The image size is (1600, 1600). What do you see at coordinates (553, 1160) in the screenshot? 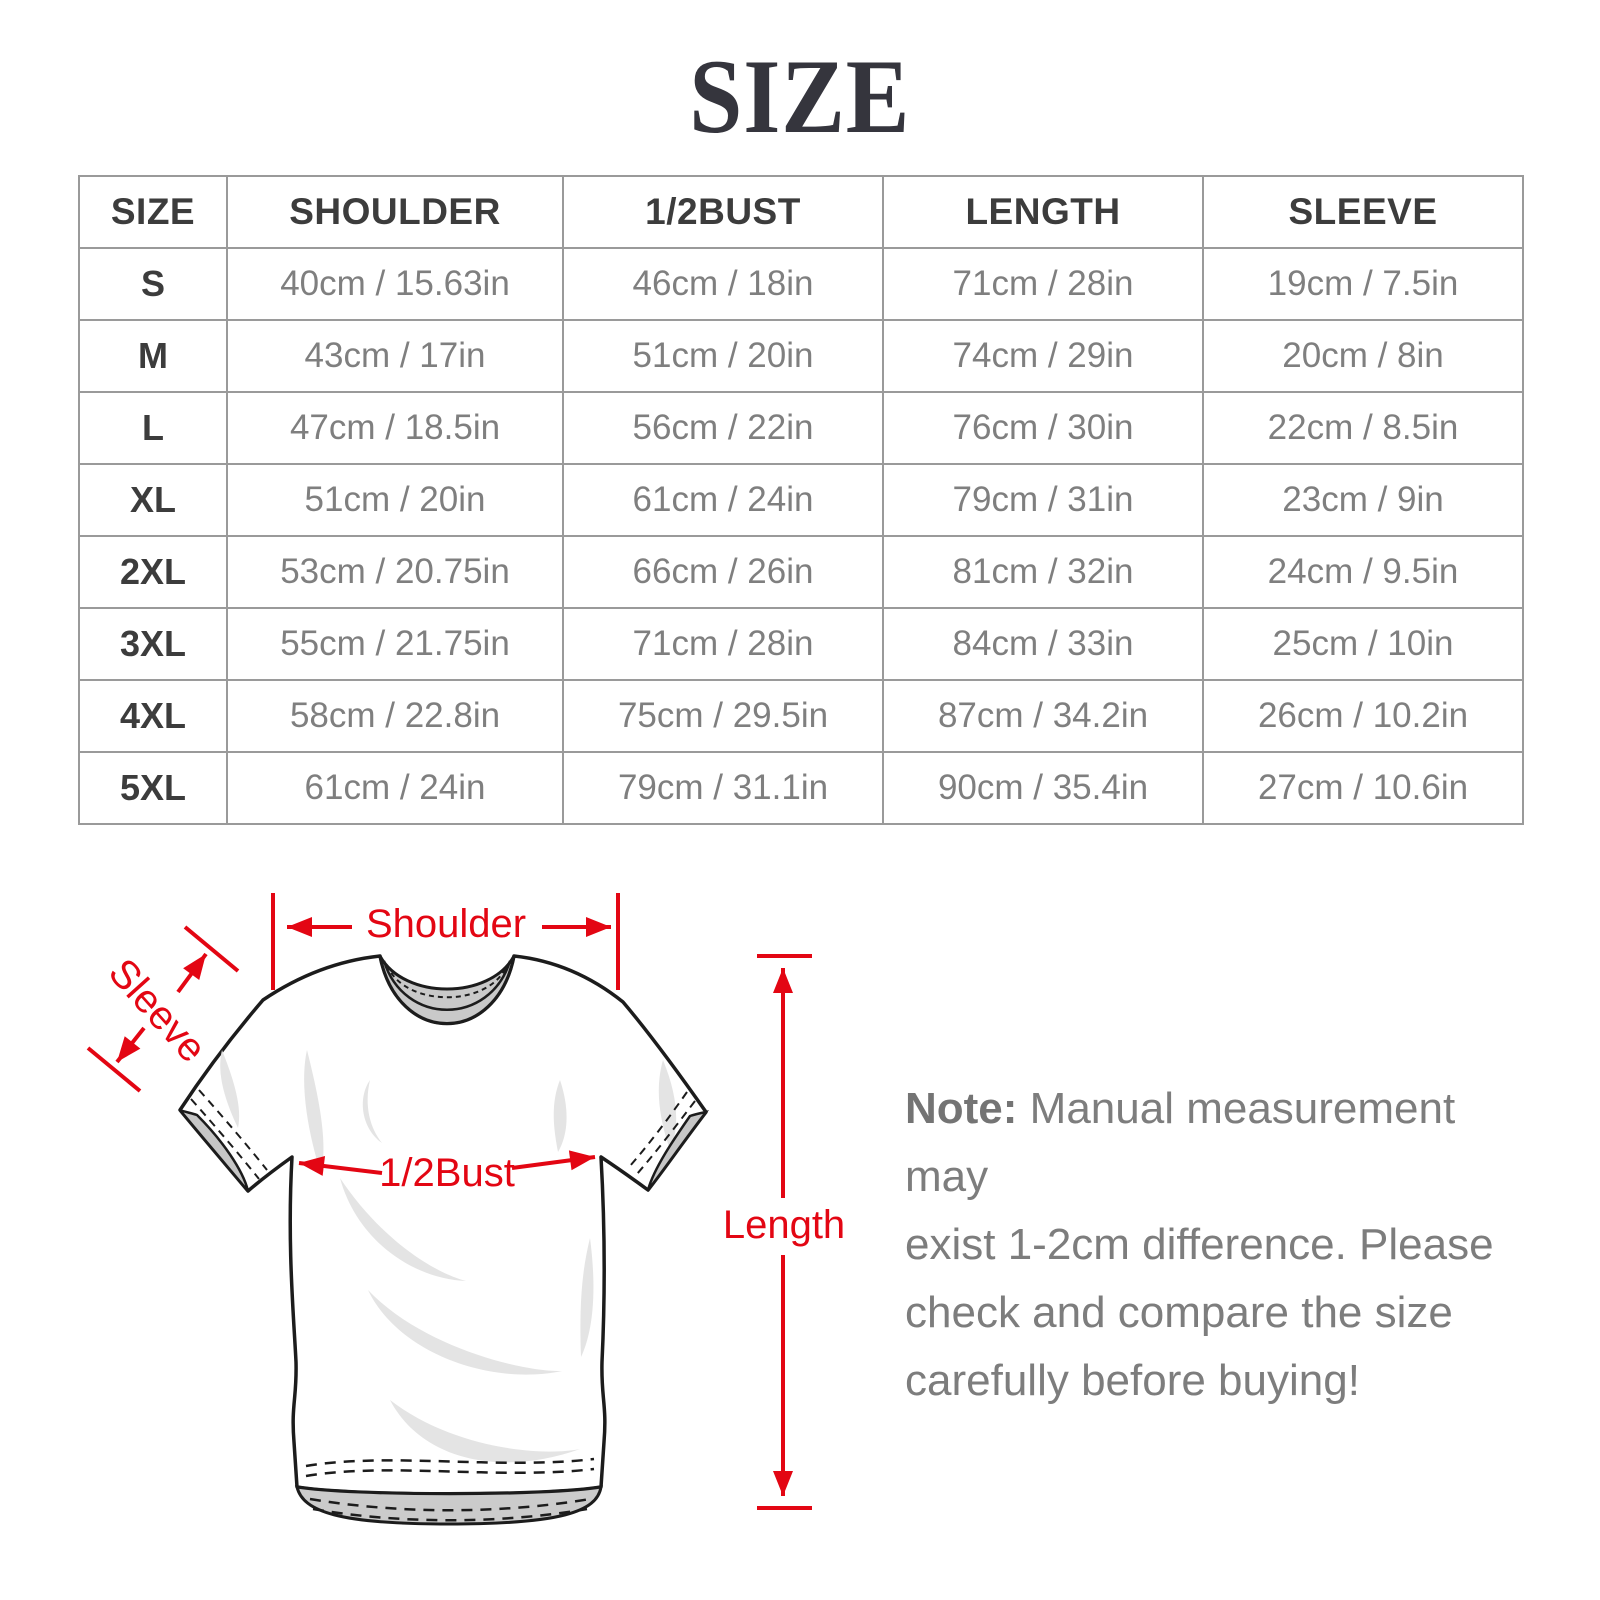
I see `bust-arrow-right` at bounding box center [553, 1160].